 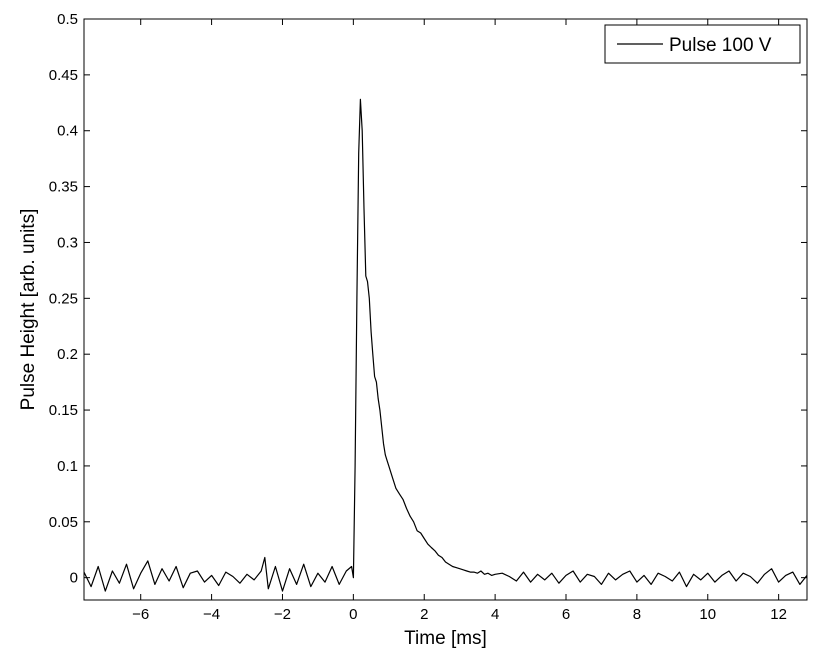 What do you see at coordinates (445, 638) in the screenshot?
I see `x-axis-label: Time [ms]` at bounding box center [445, 638].